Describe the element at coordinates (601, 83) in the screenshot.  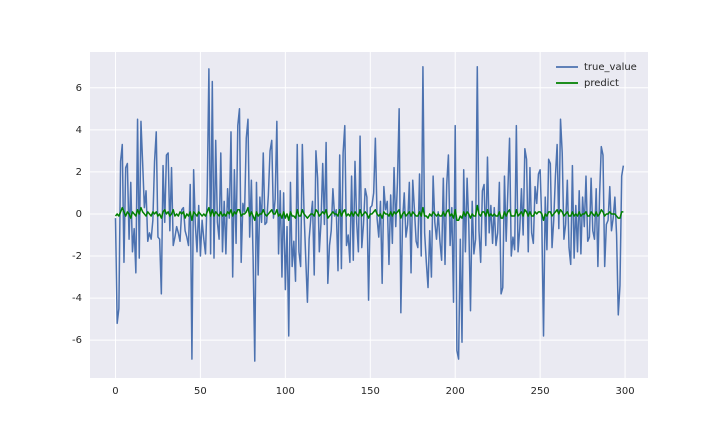
I see `legend-label: predict` at that location.